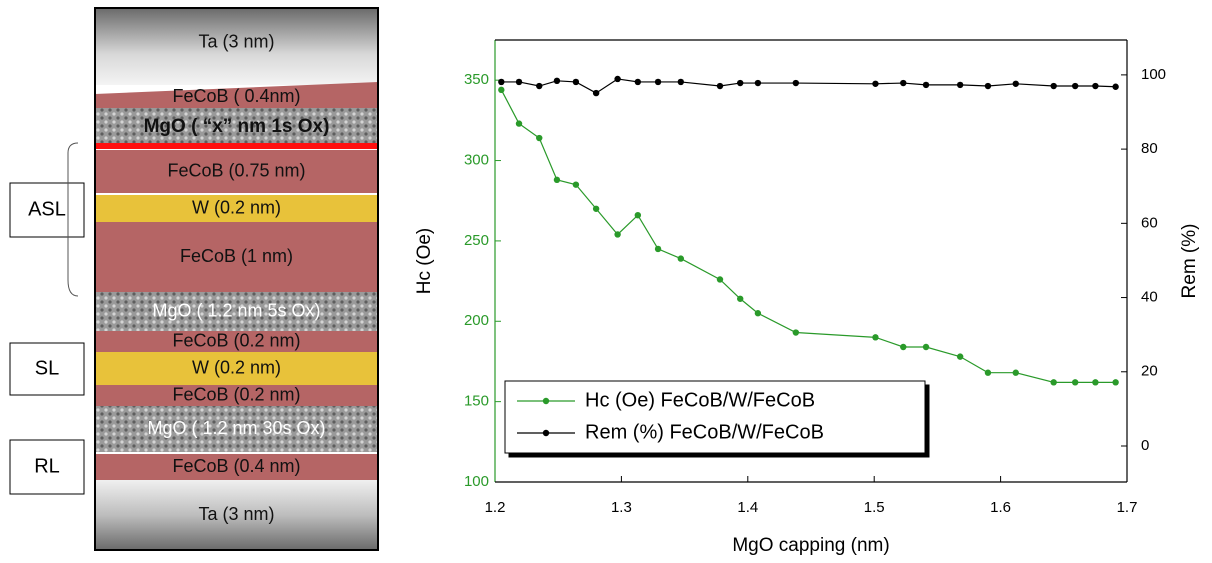 The width and height of the screenshot is (1212, 563). Describe the element at coordinates (1189, 261) in the screenshot. I see `y2-axis-label: Rem (%)` at that location.